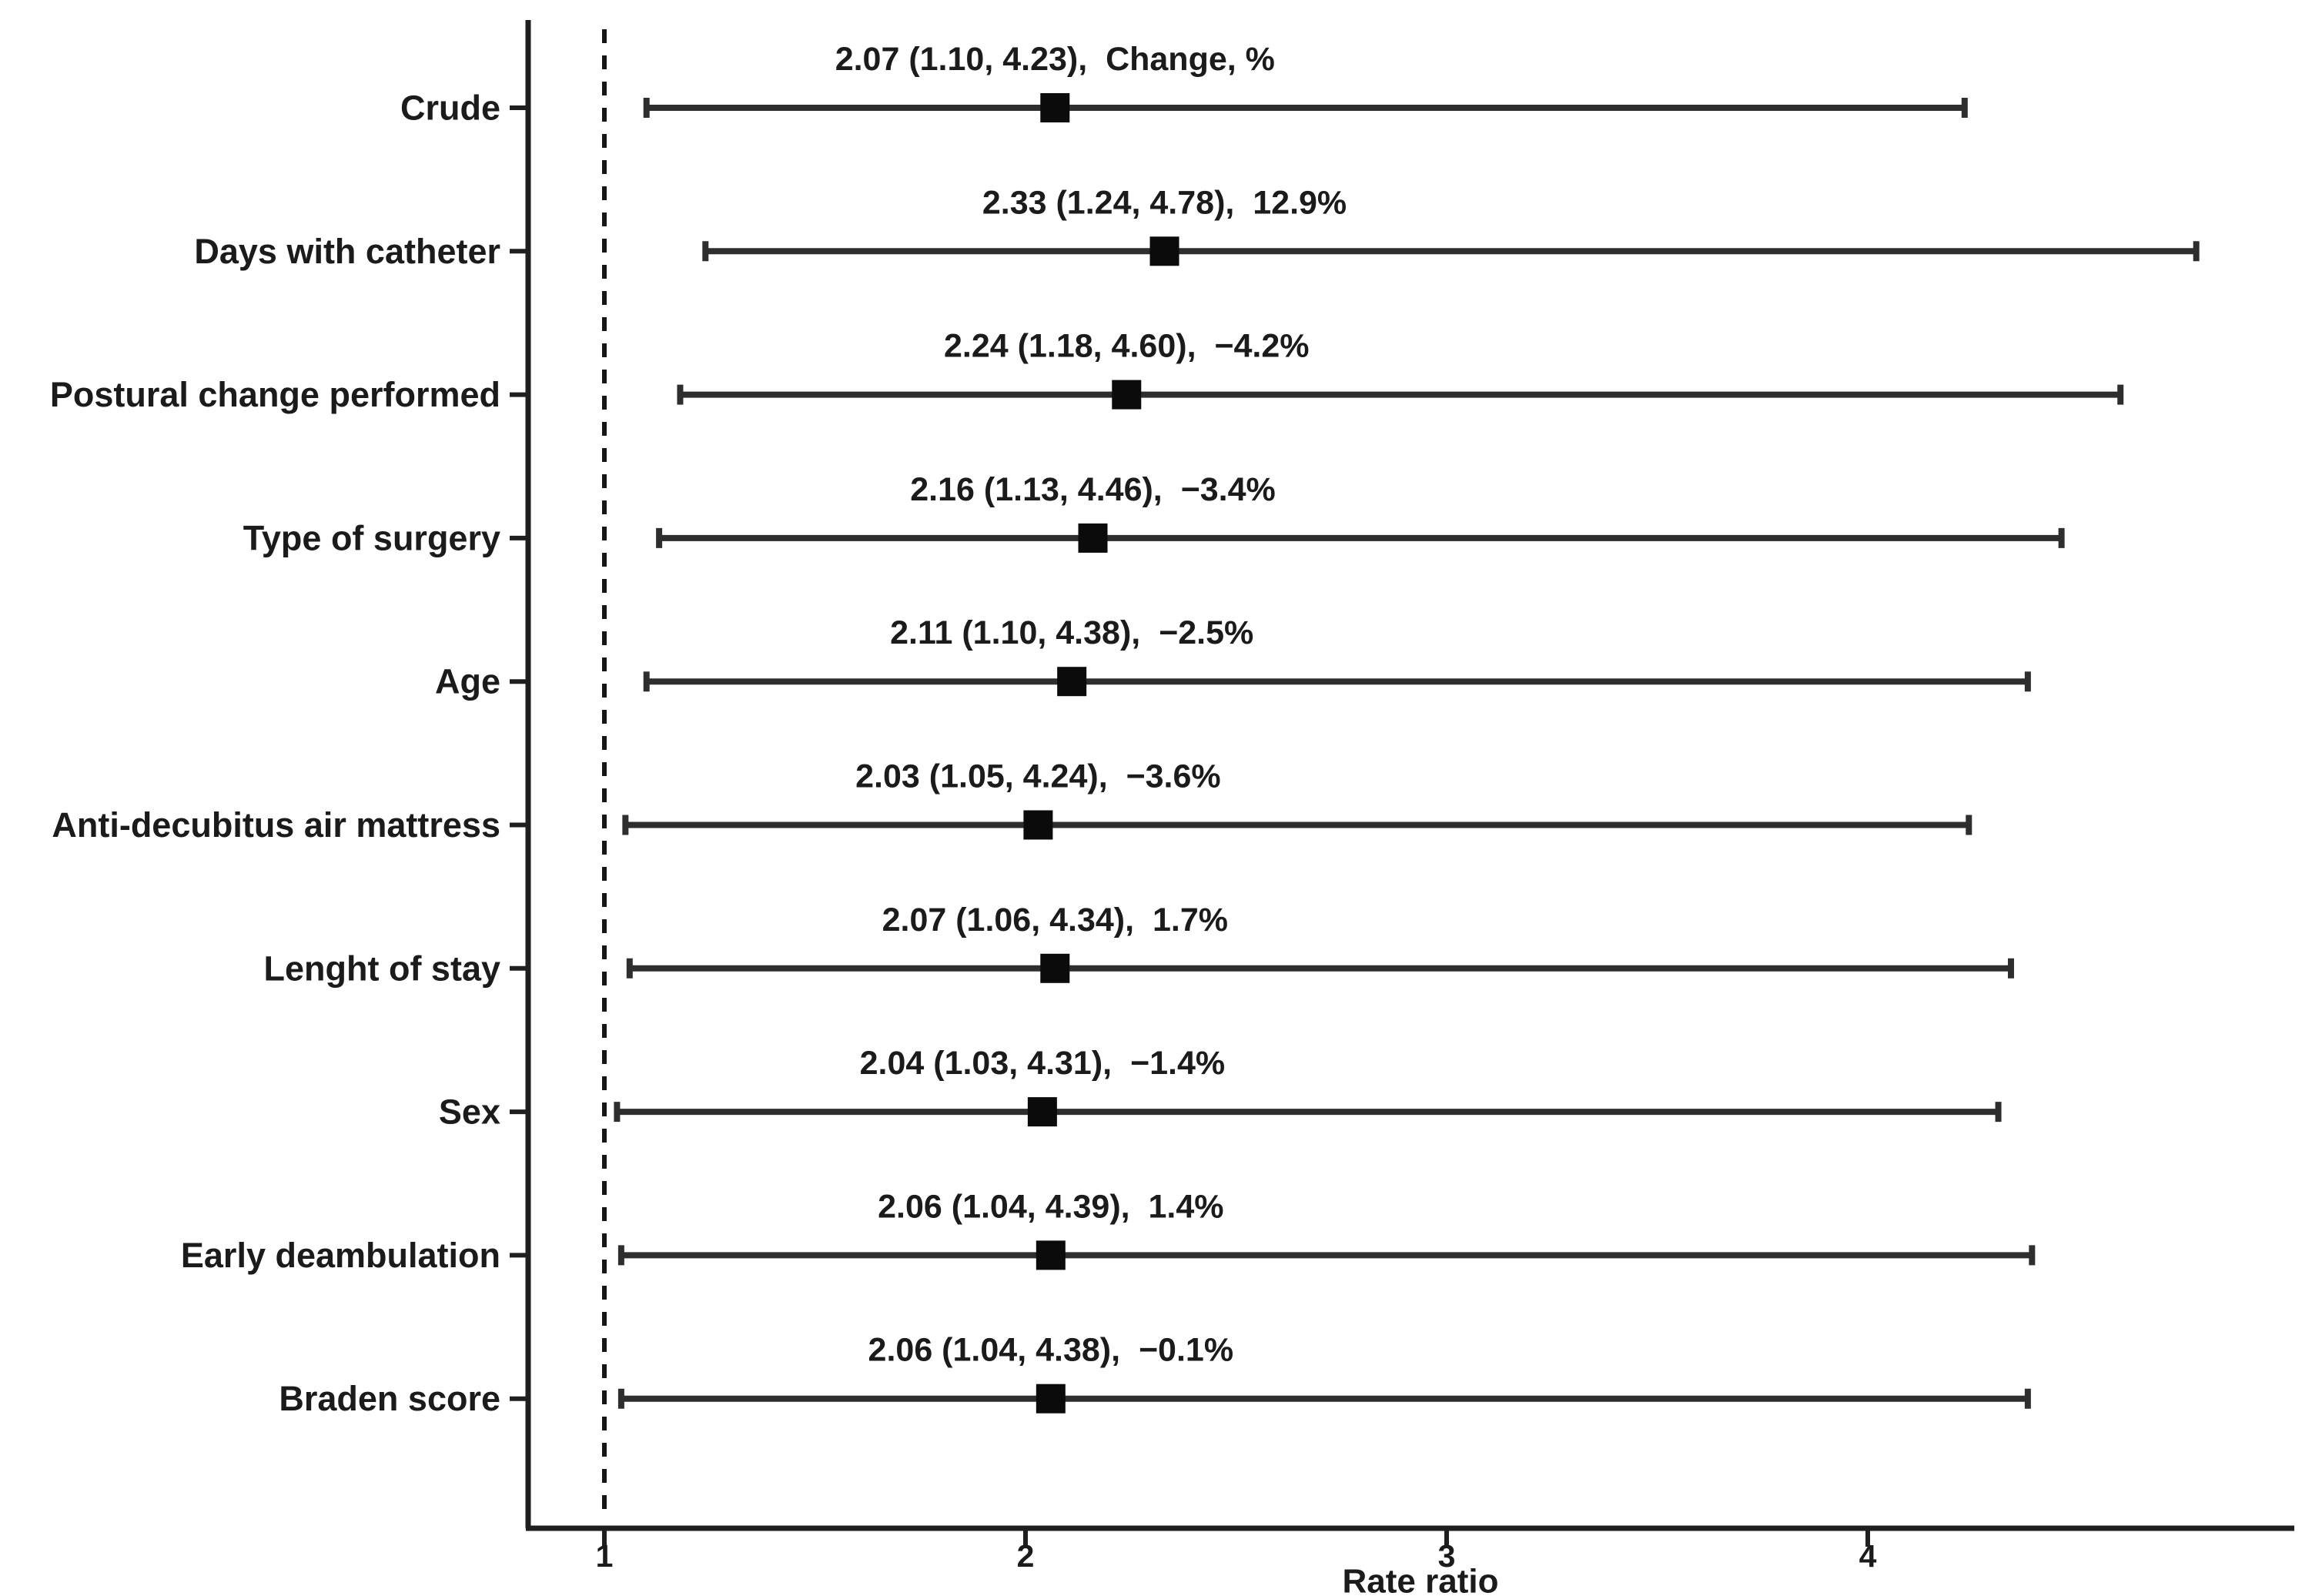 This screenshot has height=1596, width=2302. Describe the element at coordinates (605, 1556) in the screenshot. I see `x-tick-label: 1` at that location.